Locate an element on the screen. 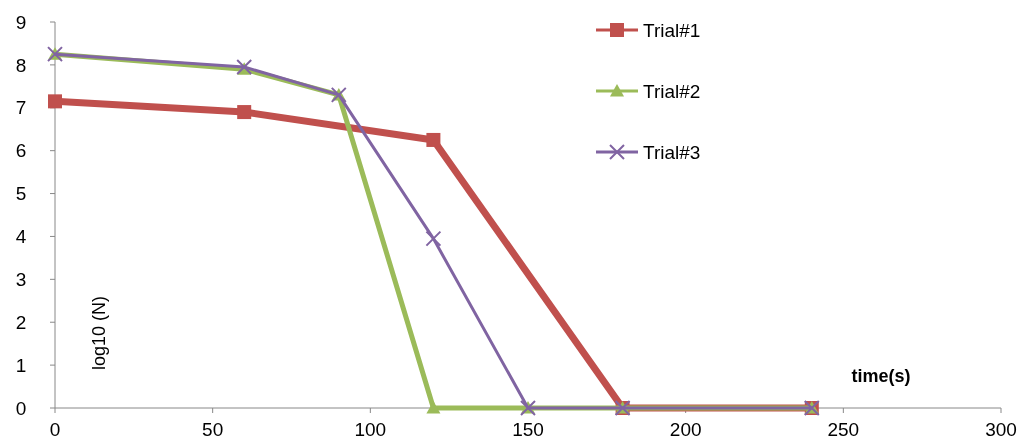 The height and width of the screenshot is (446, 1021). y-tick-label: 2 is located at coordinates (21, 322).